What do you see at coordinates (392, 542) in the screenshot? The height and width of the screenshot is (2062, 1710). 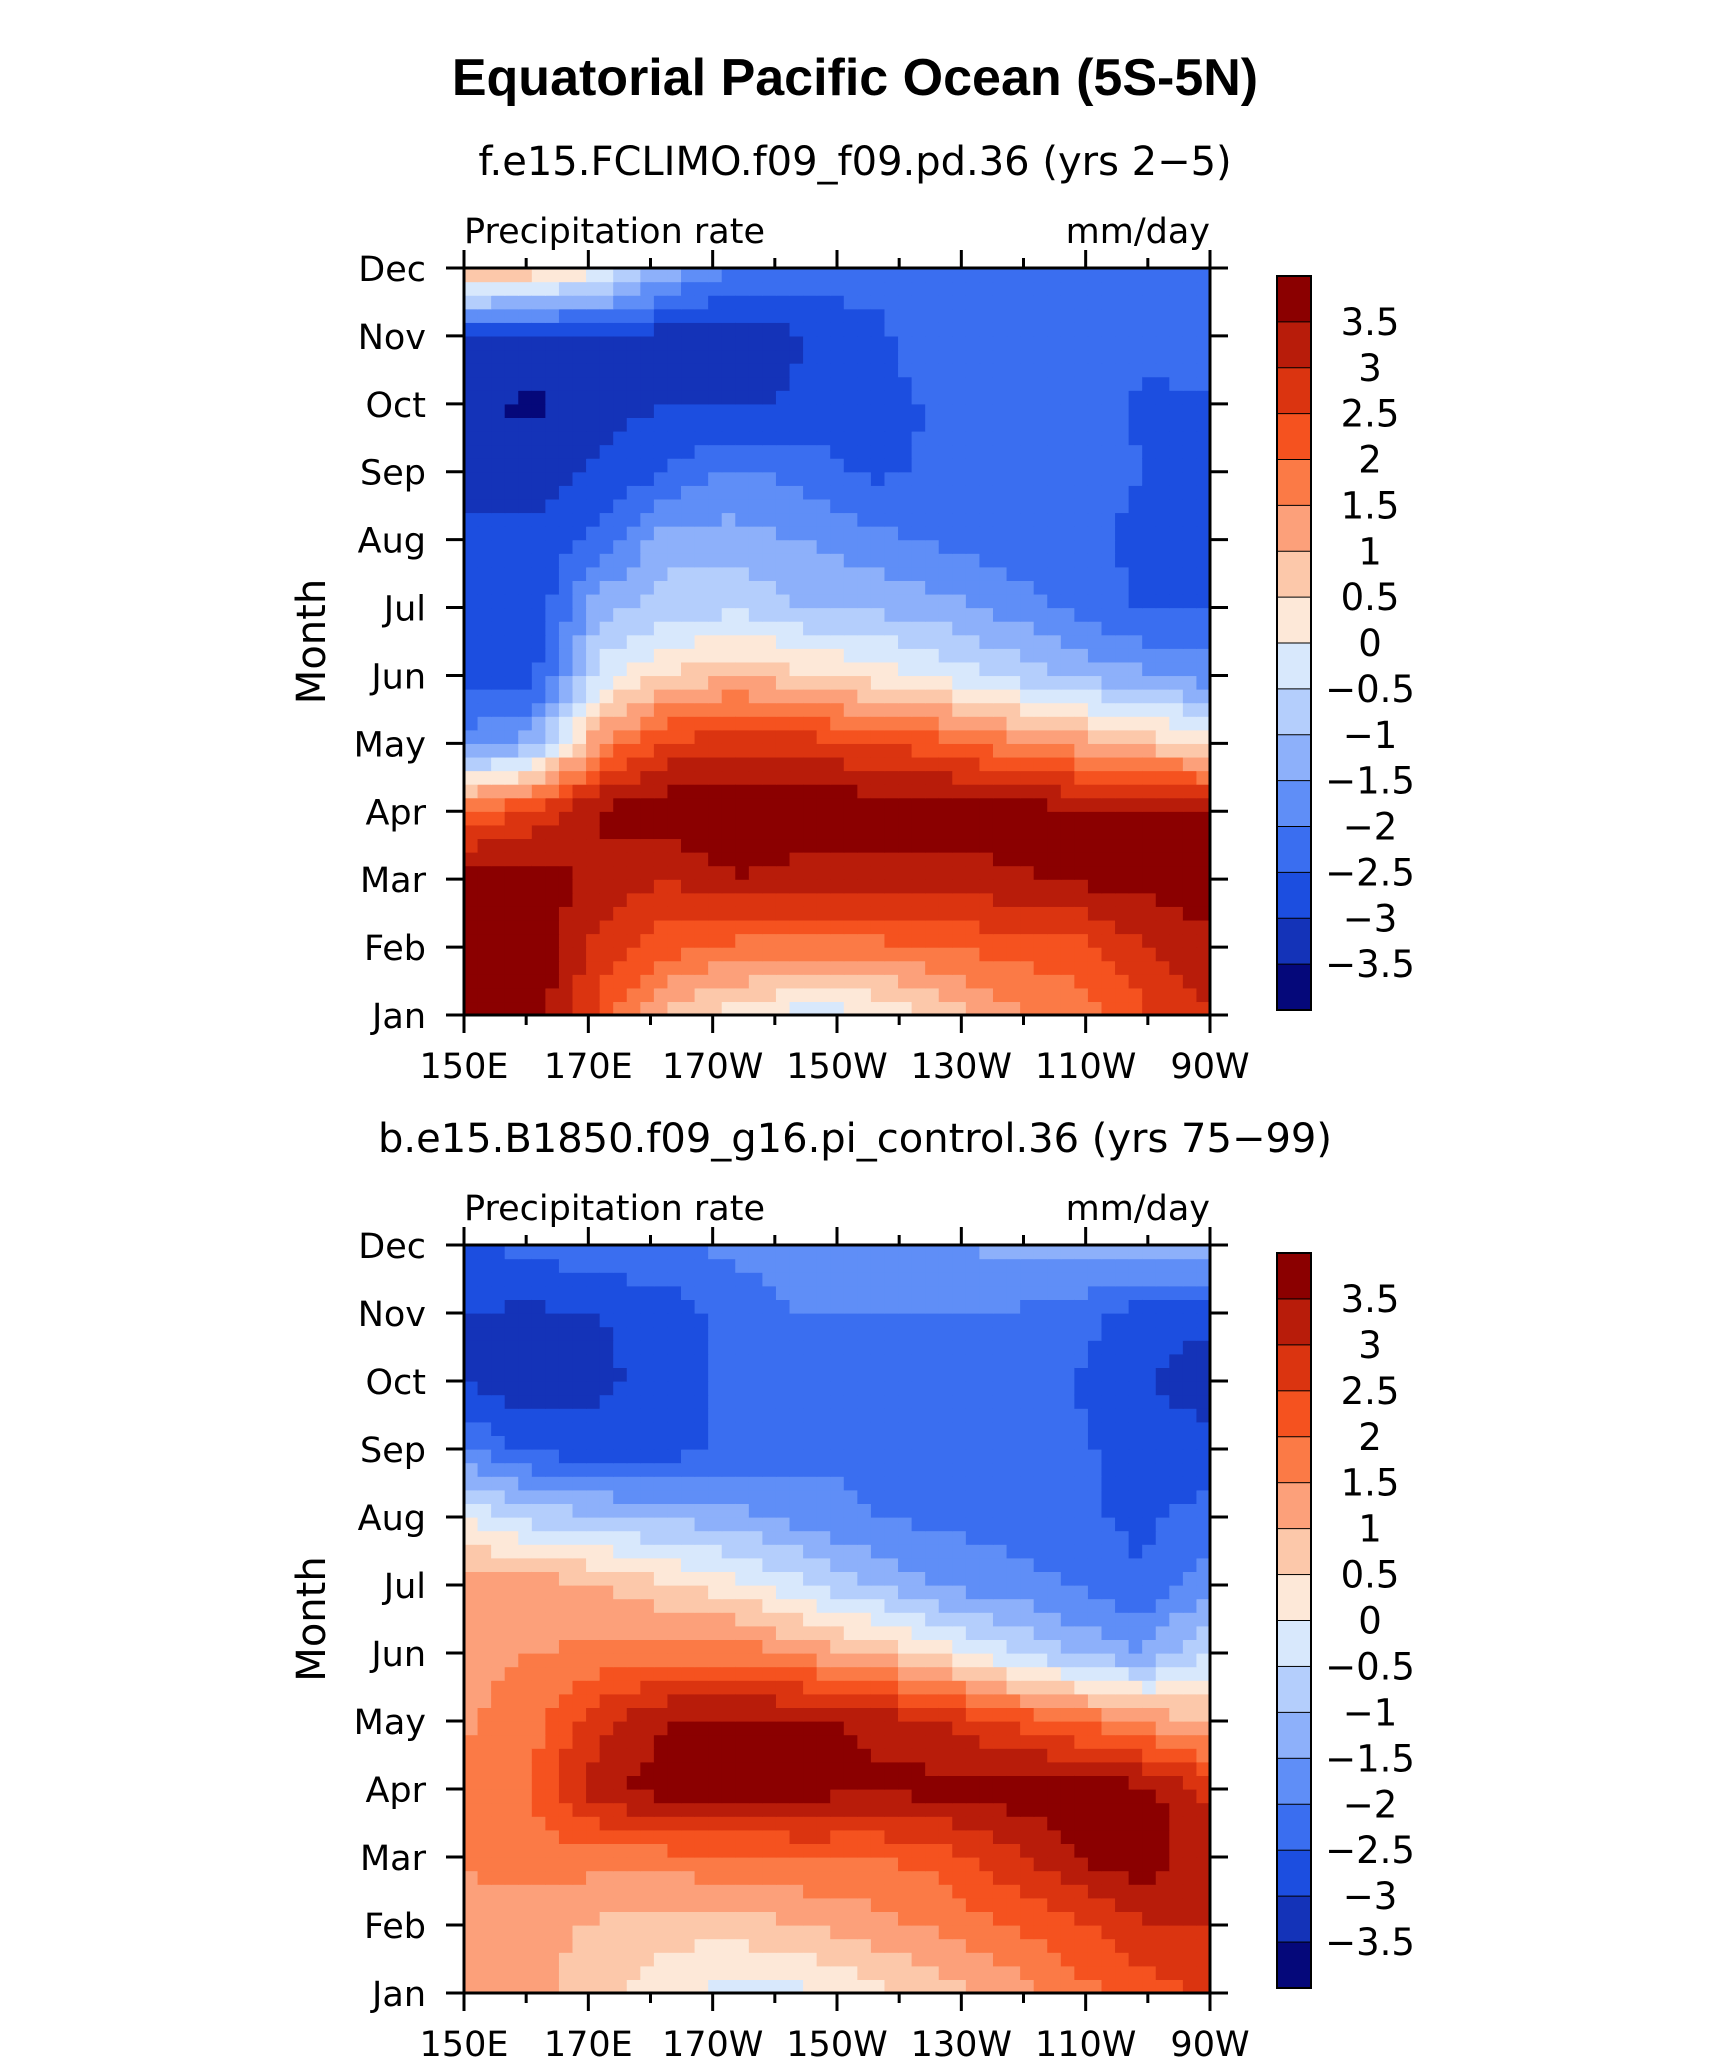 I see `y-tick-label: Aug` at bounding box center [392, 542].